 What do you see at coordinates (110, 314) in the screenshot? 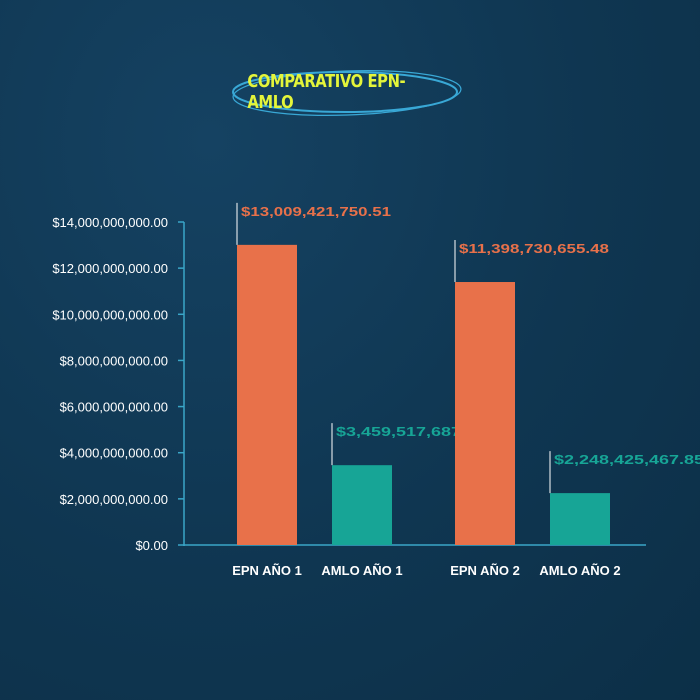
I see `y-tick-label: $10,000,000,000.00` at bounding box center [110, 314].